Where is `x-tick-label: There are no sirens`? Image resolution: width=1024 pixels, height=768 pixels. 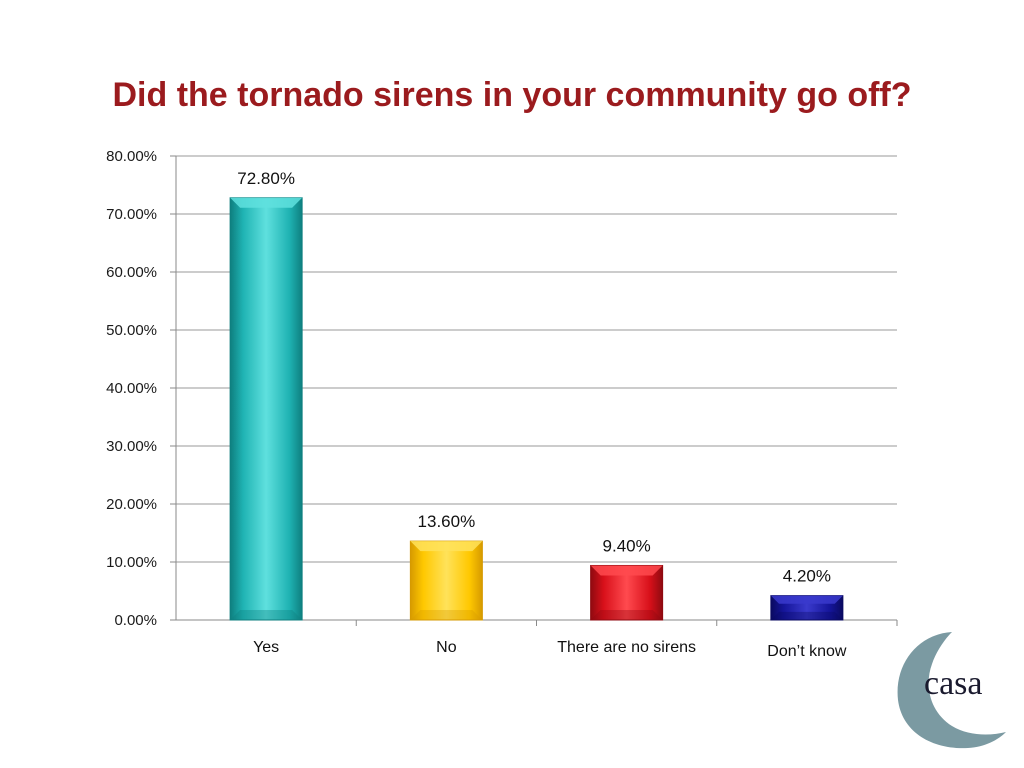 x-tick-label: There are no sirens is located at coordinates (626, 647).